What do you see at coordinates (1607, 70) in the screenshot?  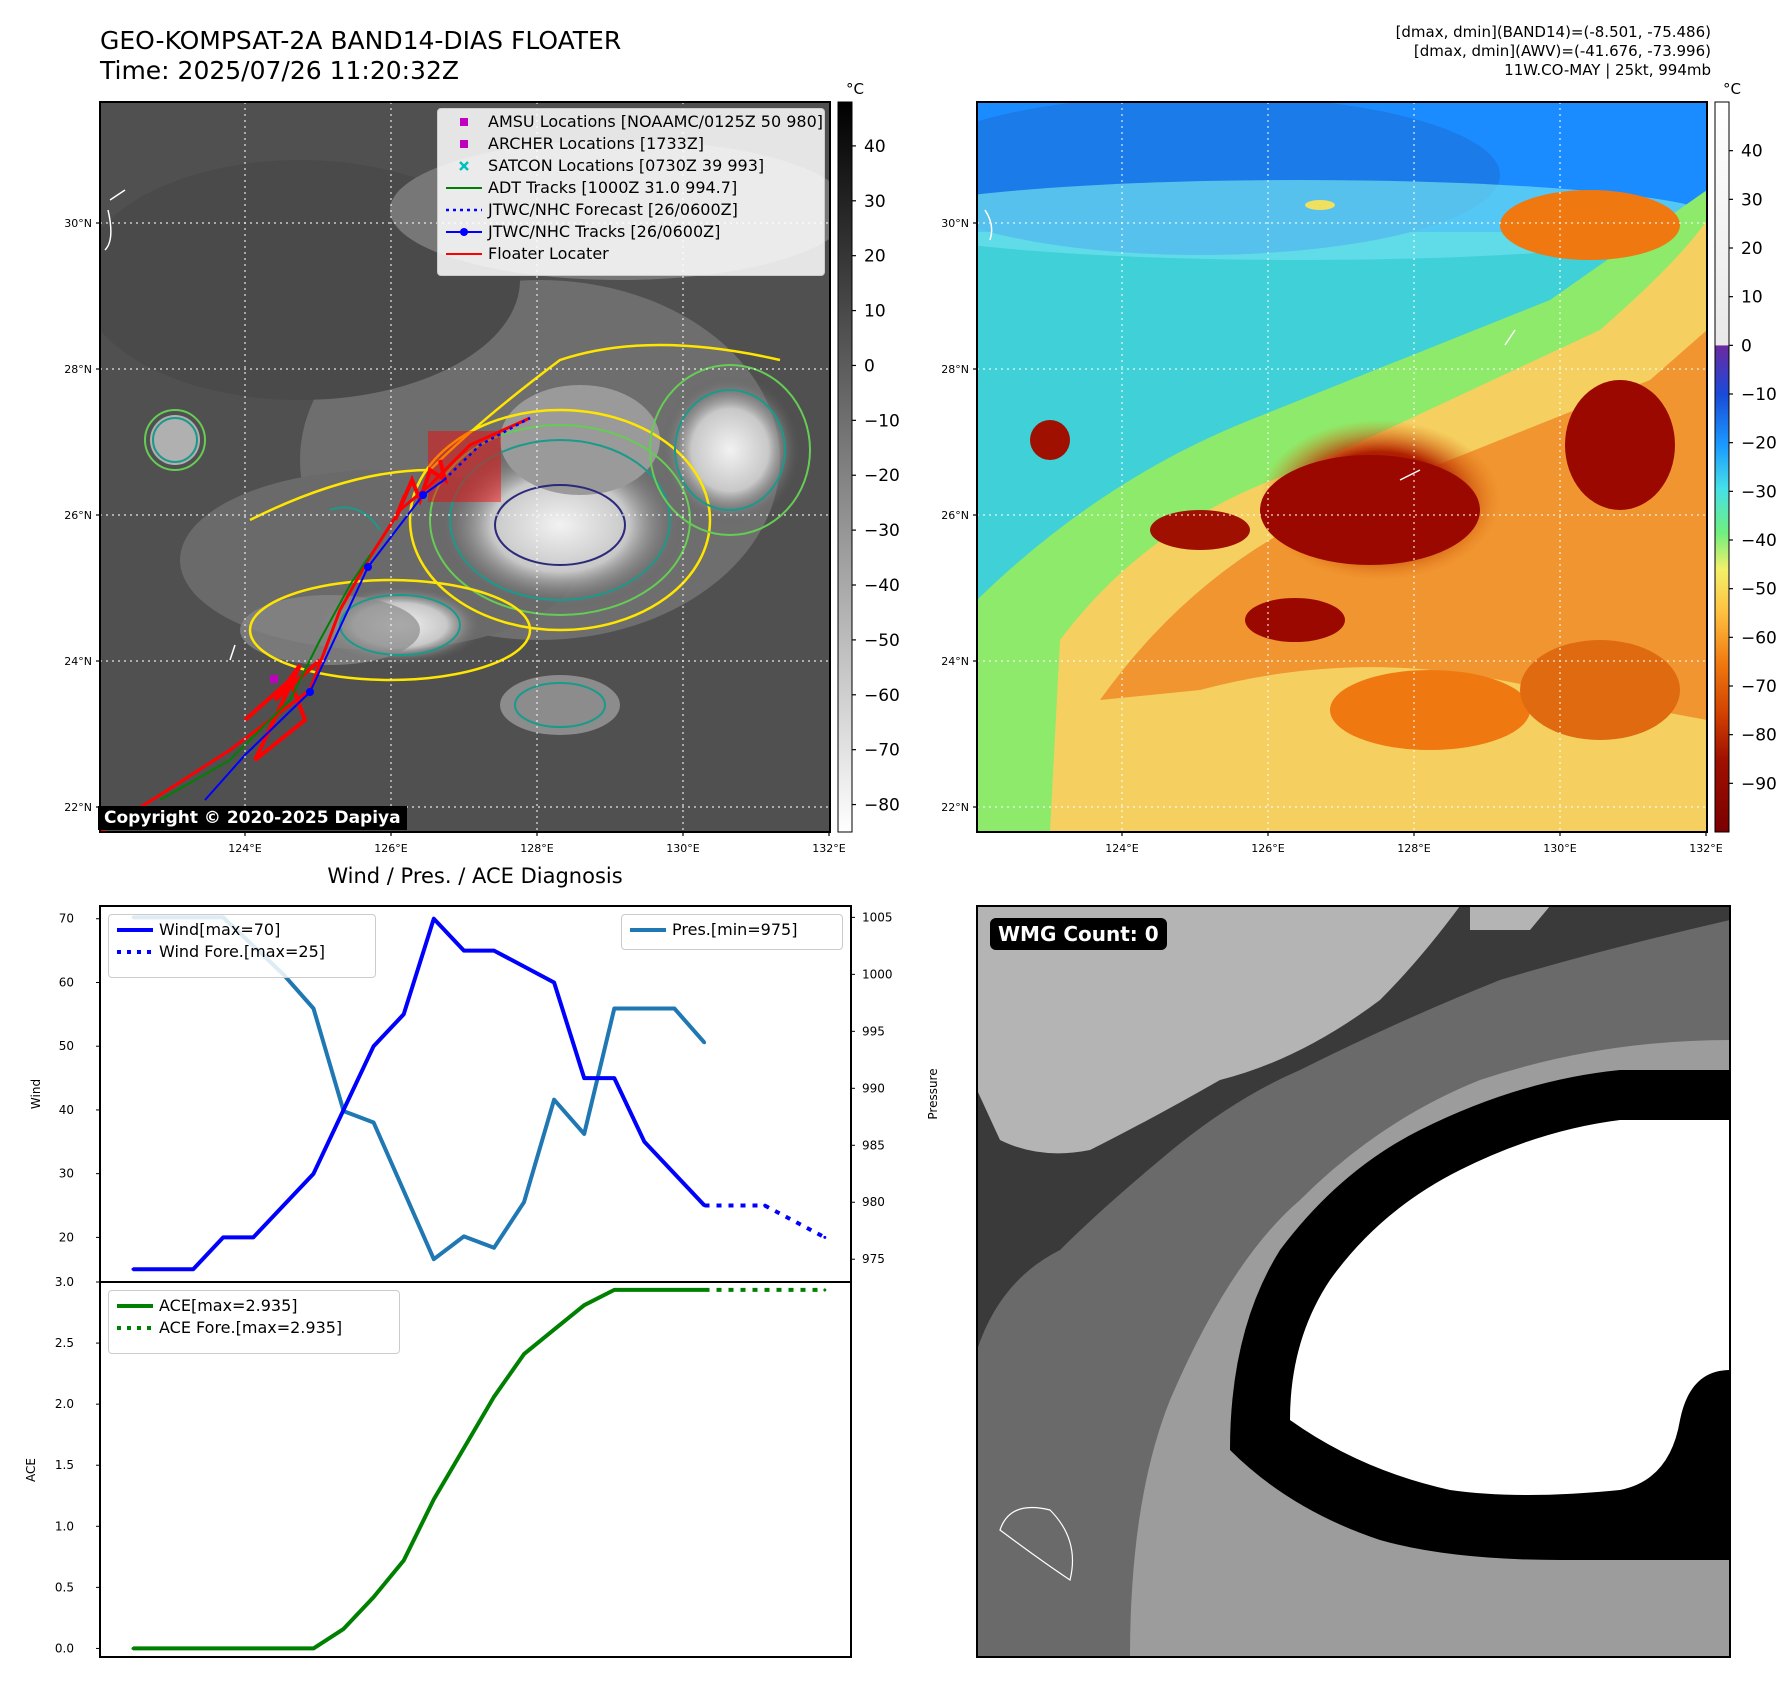 I see `meta-line3: 11W.CO-MAY | 25kt, 994mb` at bounding box center [1607, 70].